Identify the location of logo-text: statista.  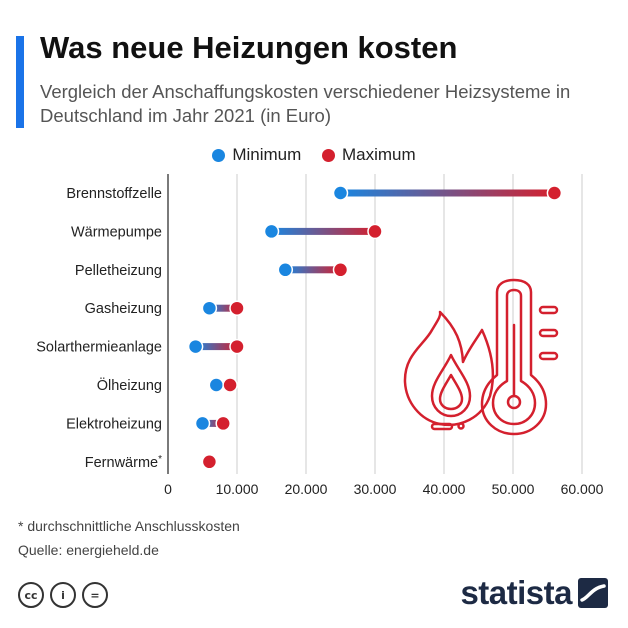
(516, 592).